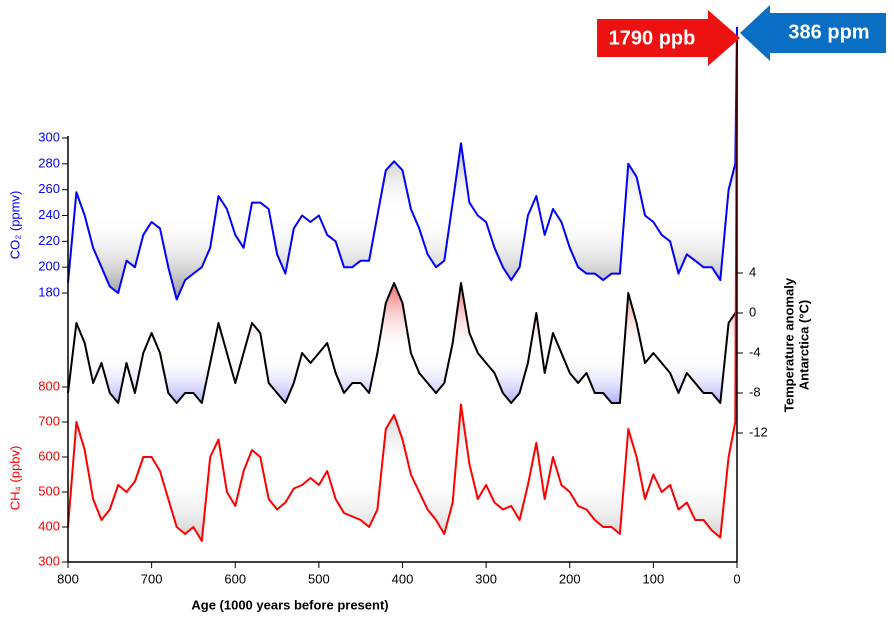 This screenshot has height=644, width=894. What do you see at coordinates (49, 385) in the screenshot?
I see `y-tick-label: 800` at bounding box center [49, 385].